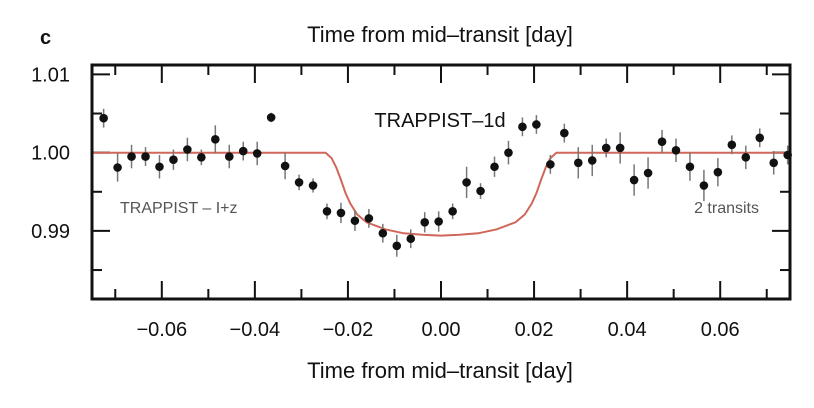 This screenshot has width=814, height=408. What do you see at coordinates (179, 208) in the screenshot?
I see `instrument-annotation: TRAPPIST – I+z` at bounding box center [179, 208].